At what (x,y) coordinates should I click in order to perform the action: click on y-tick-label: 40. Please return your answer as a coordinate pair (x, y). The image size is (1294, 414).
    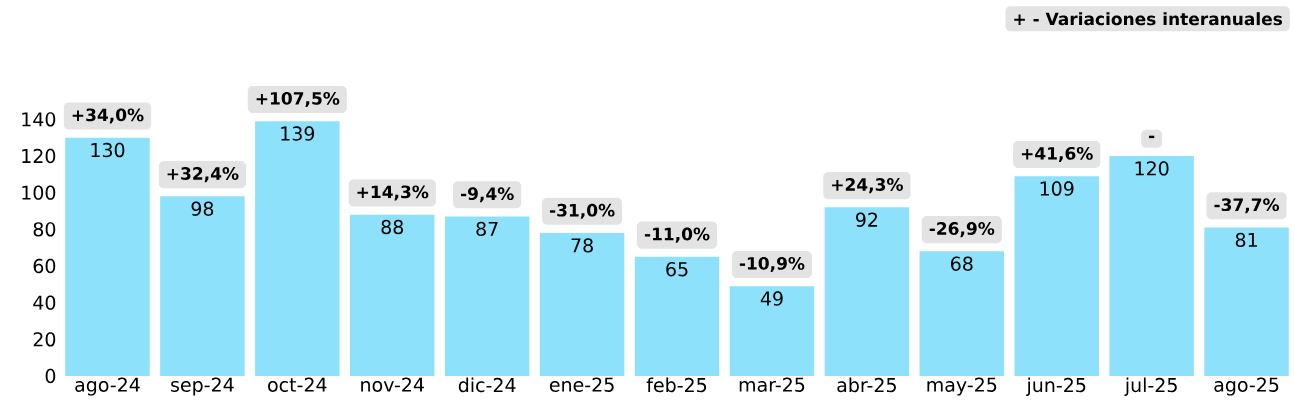
    Looking at the image, I should click on (44, 302).